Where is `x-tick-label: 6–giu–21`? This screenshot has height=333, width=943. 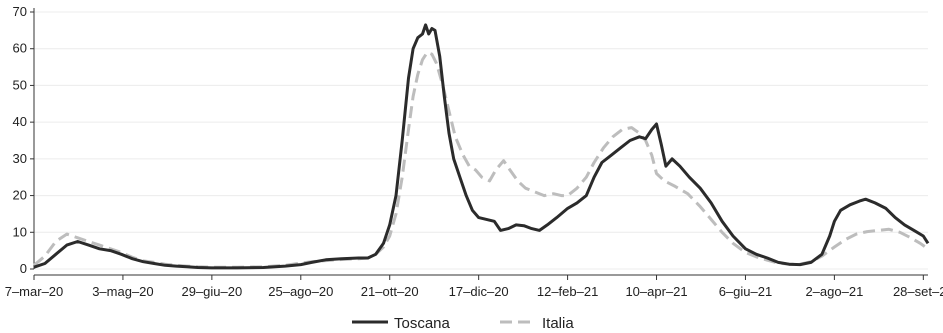
x-tick-label: 6–giu–21 is located at coordinates (746, 291).